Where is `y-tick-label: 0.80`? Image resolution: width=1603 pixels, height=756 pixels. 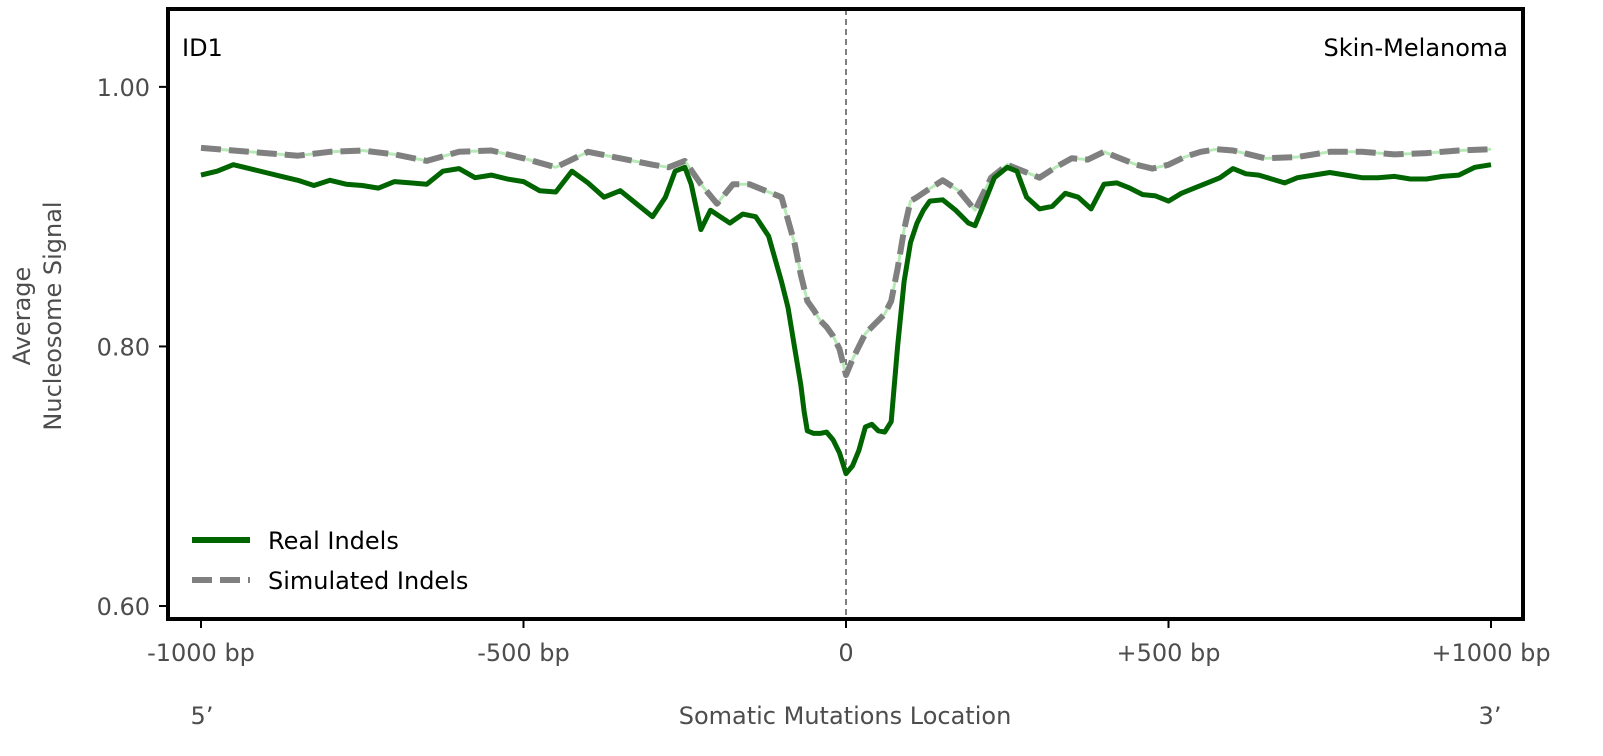
y-tick-label: 0.80 is located at coordinates (123, 347).